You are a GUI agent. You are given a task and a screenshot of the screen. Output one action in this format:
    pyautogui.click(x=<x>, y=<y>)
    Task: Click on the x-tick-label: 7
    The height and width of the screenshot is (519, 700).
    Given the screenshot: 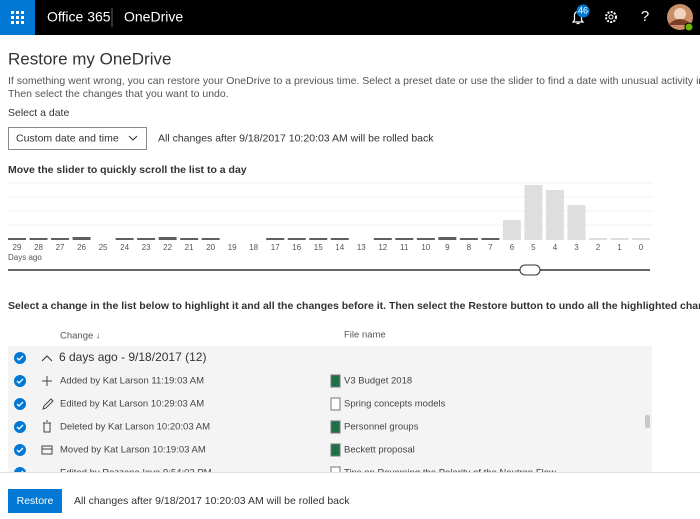 What is the action you would take?
    pyautogui.click(x=490, y=247)
    